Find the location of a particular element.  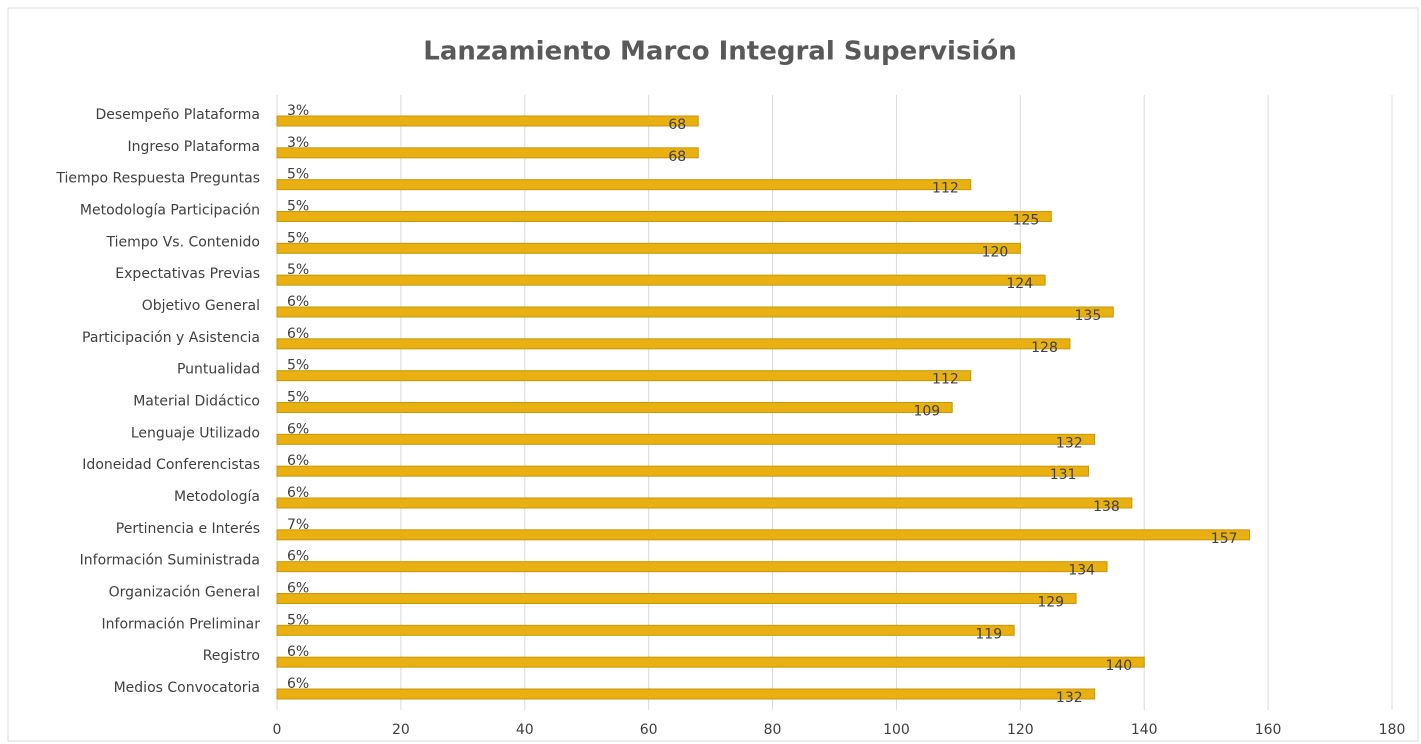

value-label: 131 is located at coordinates (1063, 475).